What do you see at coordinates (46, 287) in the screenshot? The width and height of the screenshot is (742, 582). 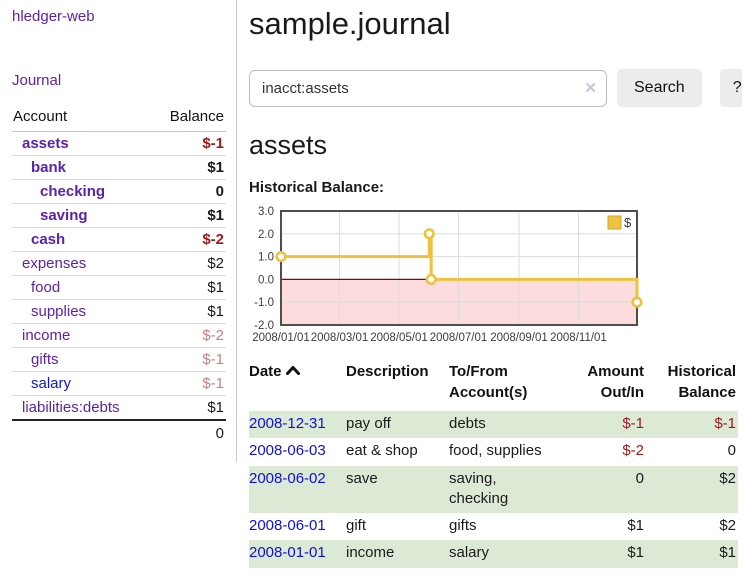 I see `account-link: food` at bounding box center [46, 287].